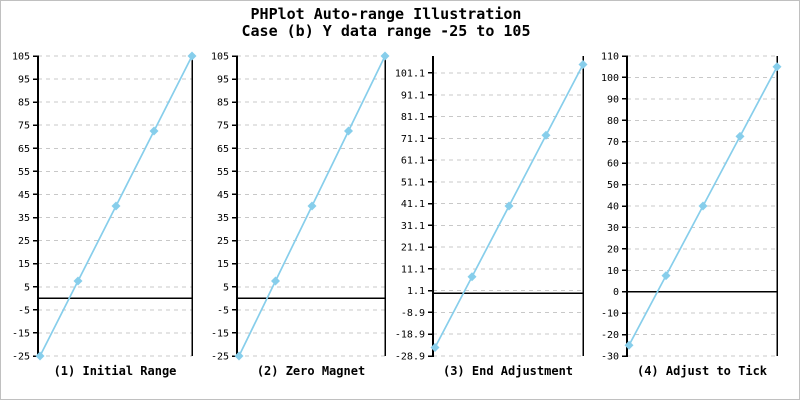 This screenshot has height=400, width=800. What do you see at coordinates (386, 14) in the screenshot?
I see `chart-title: PHPlot Auto-range Illustration` at bounding box center [386, 14].